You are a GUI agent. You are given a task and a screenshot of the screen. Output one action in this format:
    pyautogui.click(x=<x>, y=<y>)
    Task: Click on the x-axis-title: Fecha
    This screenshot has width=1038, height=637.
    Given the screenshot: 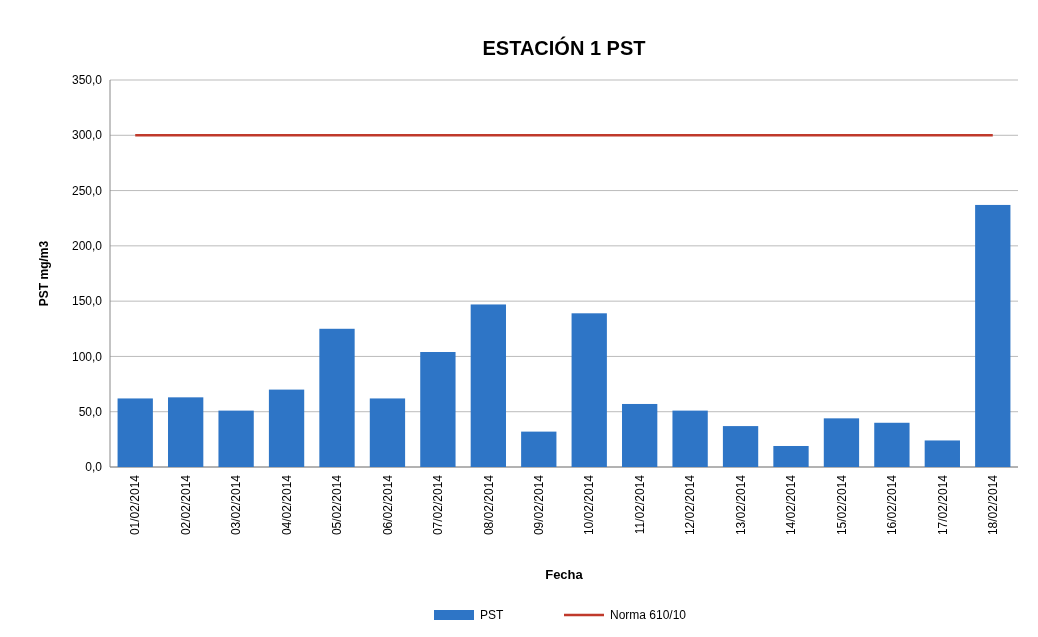 What is the action you would take?
    pyautogui.click(x=564, y=574)
    